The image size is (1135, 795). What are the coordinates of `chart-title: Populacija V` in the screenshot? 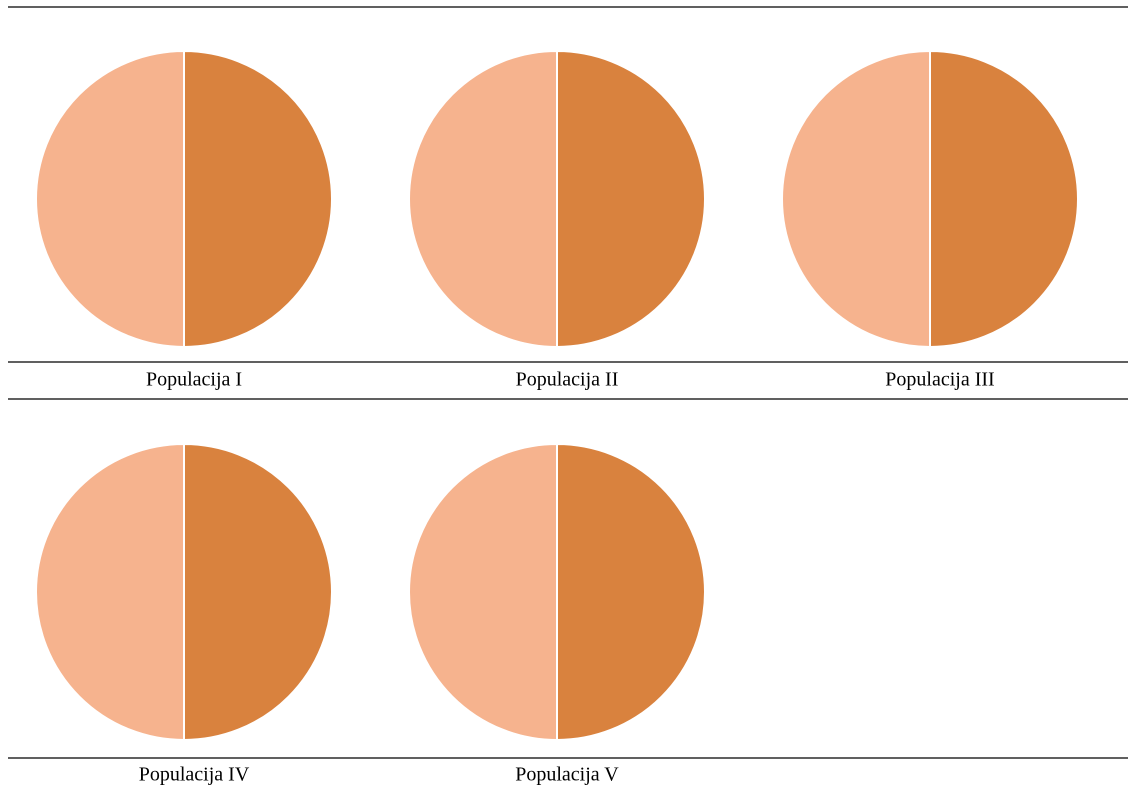 It's located at (567, 775).